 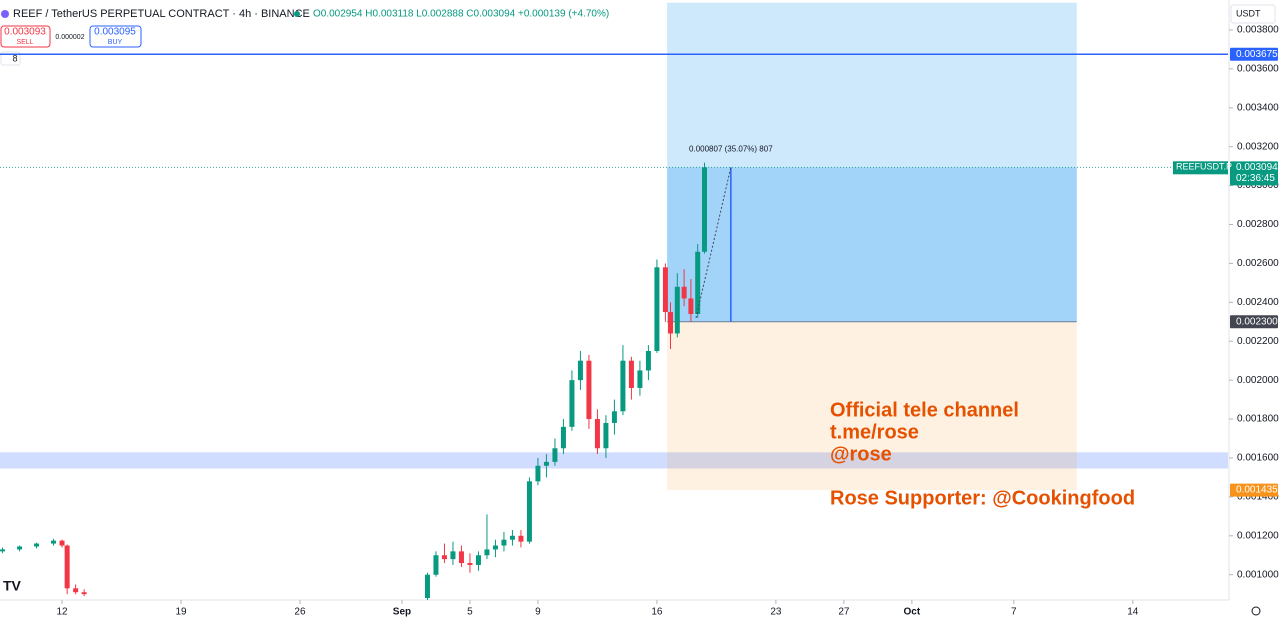 What do you see at coordinates (14, 58) in the screenshot?
I see `indicator-count: 8` at bounding box center [14, 58].